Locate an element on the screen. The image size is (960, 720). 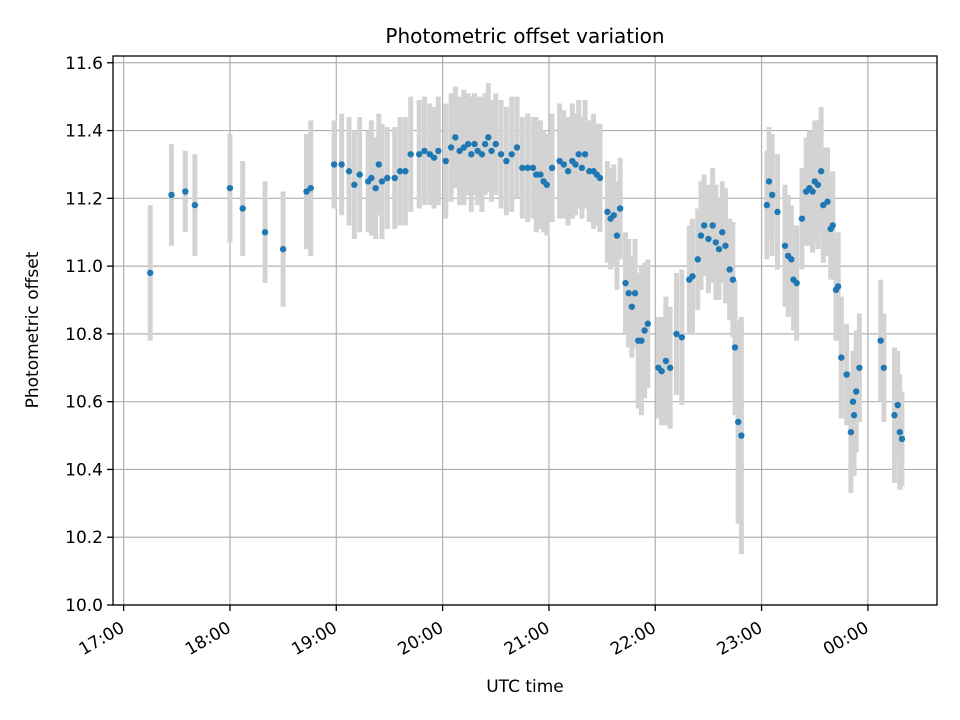
y-tick-label: 10.4 is located at coordinates (84, 470).